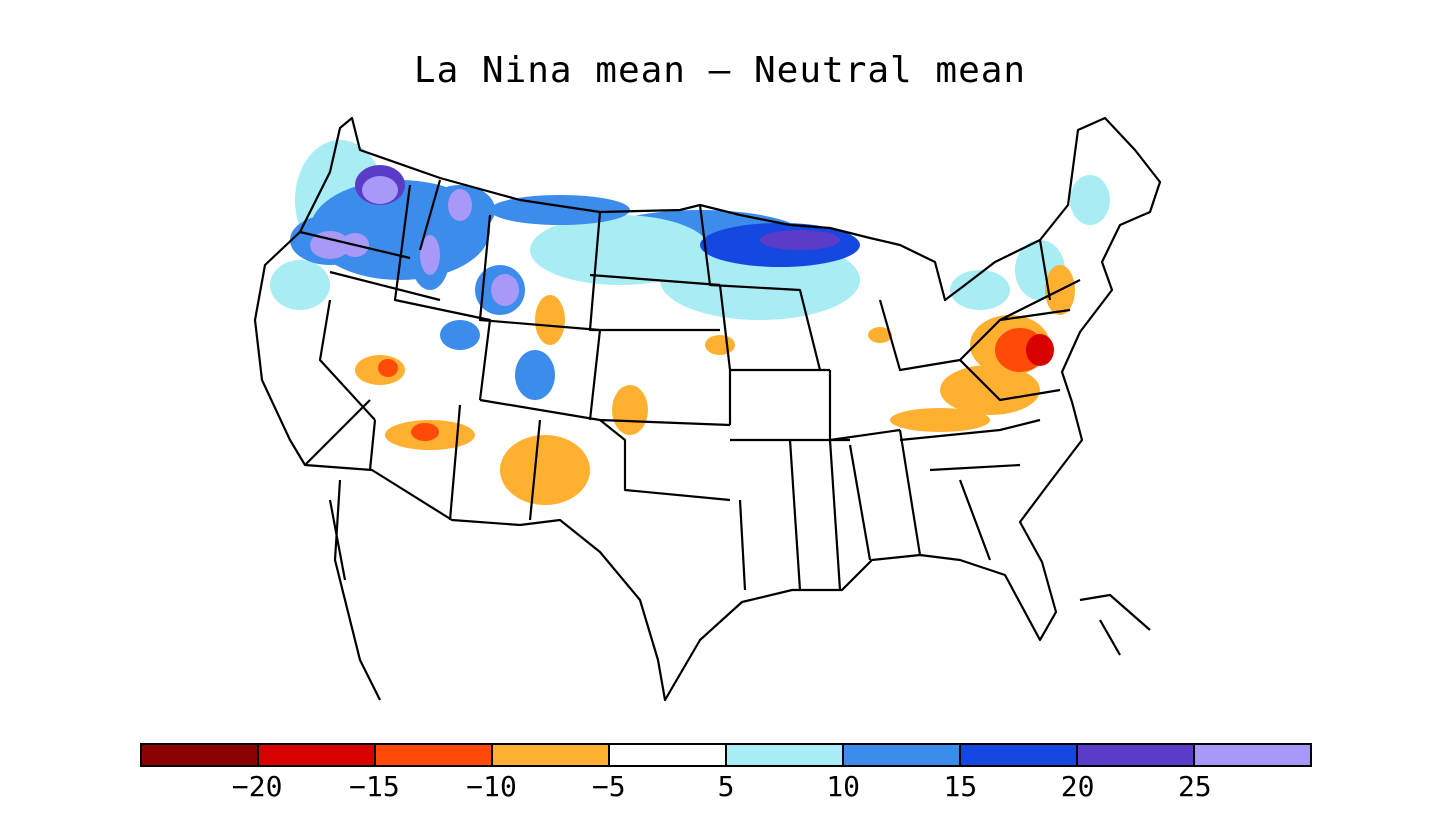 The height and width of the screenshot is (826, 1440). I want to click on colorbar, so click(726, 755).